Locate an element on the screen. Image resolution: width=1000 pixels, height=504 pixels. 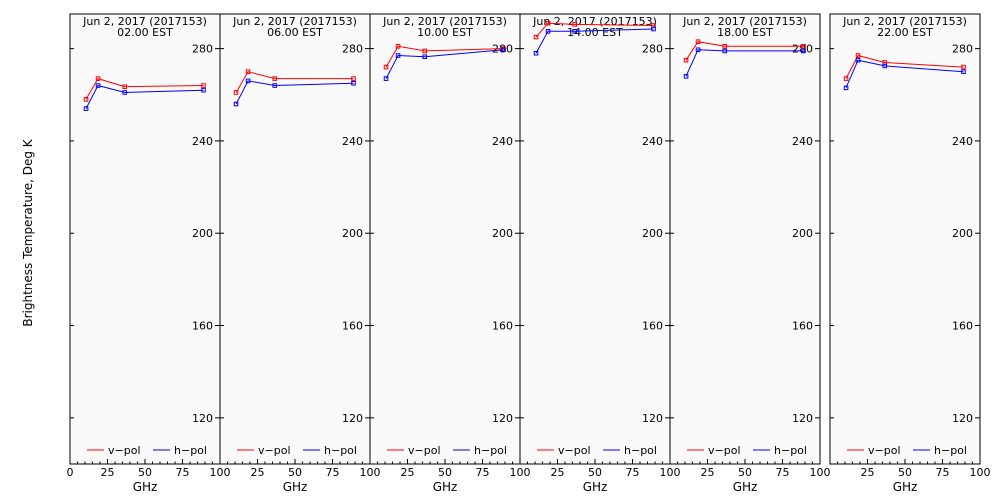
panel-subtitle: 22.00 EST is located at coordinates (905, 32).